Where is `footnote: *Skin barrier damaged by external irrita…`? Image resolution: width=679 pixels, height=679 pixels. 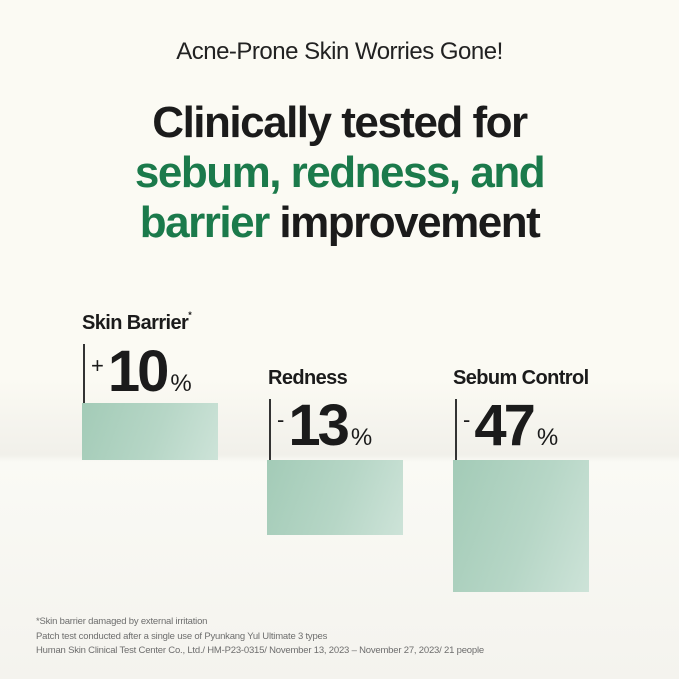
footnote: *Skin barrier damaged by external irrita… is located at coordinates (122, 621).